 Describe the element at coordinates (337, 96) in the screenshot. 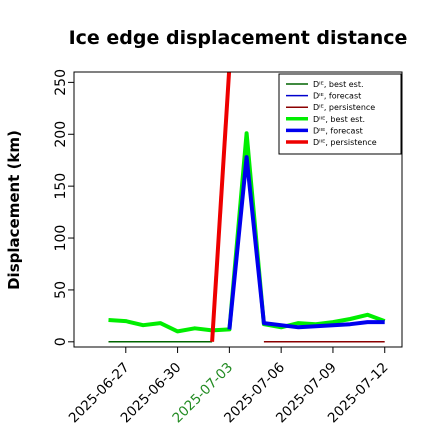

I see `legend-label: Dᴵᴱ, forecast` at that location.